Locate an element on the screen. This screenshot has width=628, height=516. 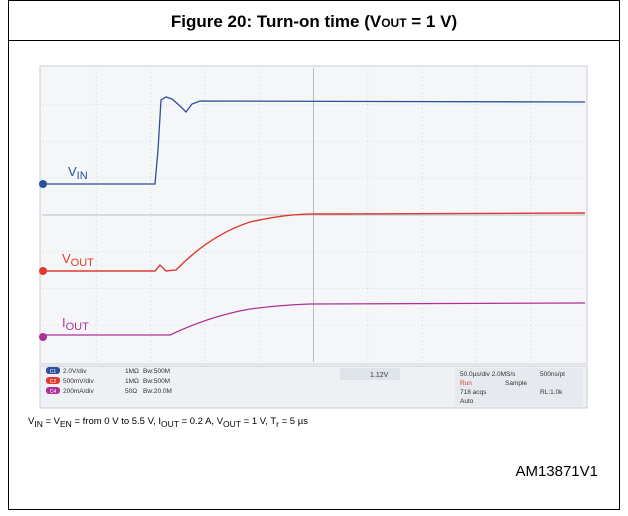
title-tail: = 1 V) is located at coordinates (432, 21).